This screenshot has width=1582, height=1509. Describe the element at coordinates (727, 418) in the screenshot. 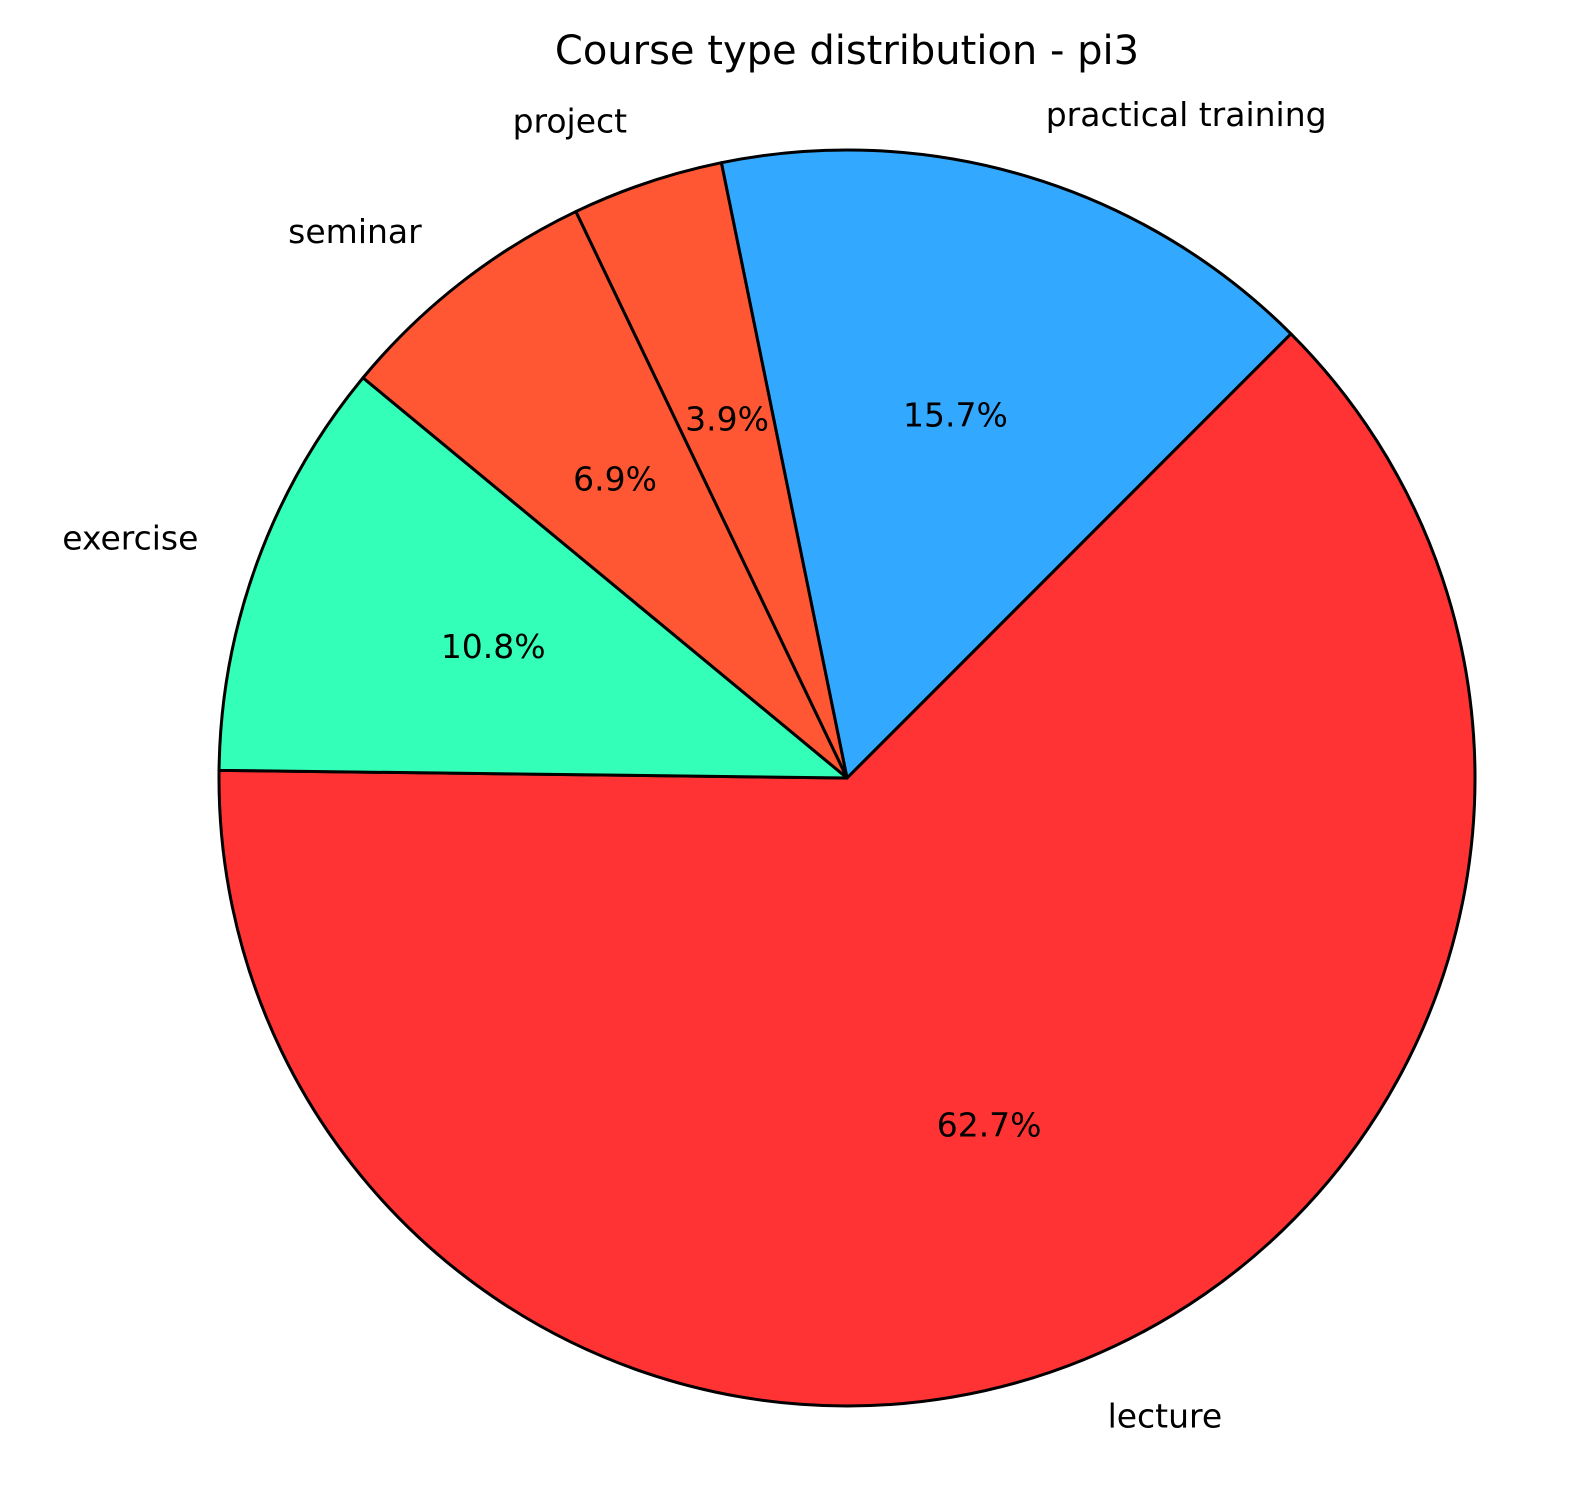

I see `percent-label: 3.9%` at that location.